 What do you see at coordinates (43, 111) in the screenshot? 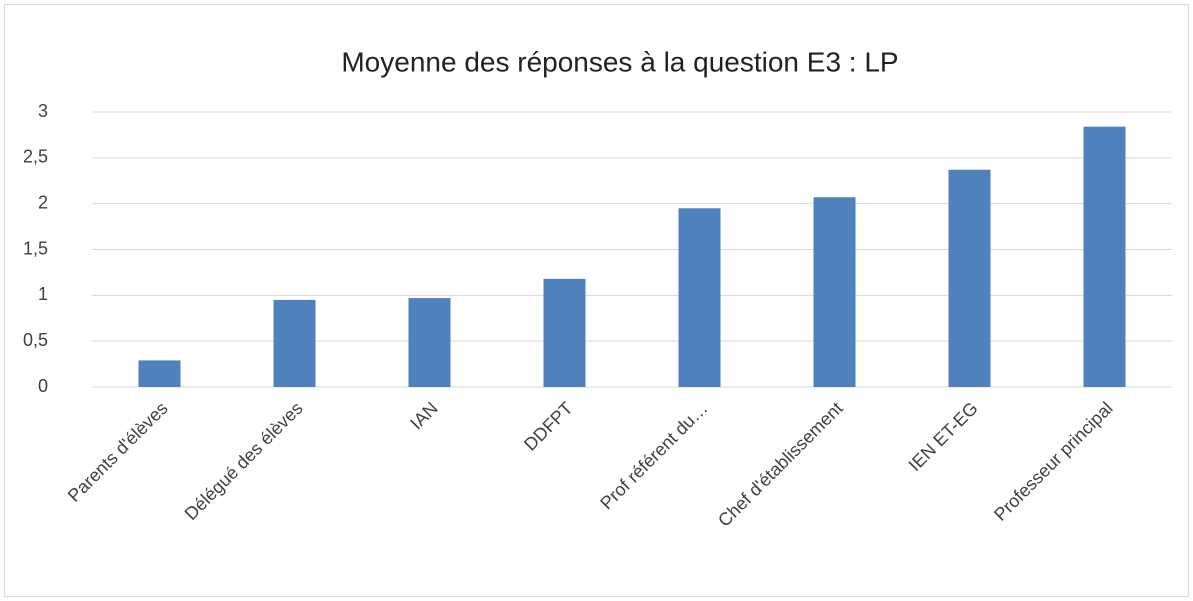
I see `y-tick-label: 3` at bounding box center [43, 111].